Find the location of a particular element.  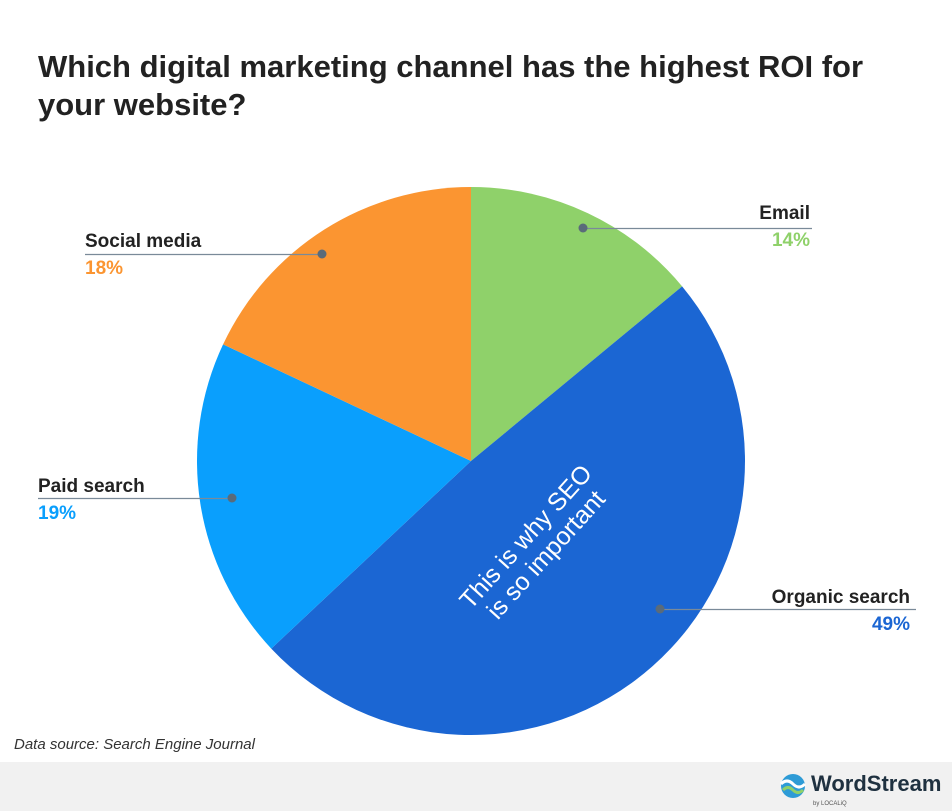

brand-sub: by LOCALiQ is located at coordinates (830, 804).